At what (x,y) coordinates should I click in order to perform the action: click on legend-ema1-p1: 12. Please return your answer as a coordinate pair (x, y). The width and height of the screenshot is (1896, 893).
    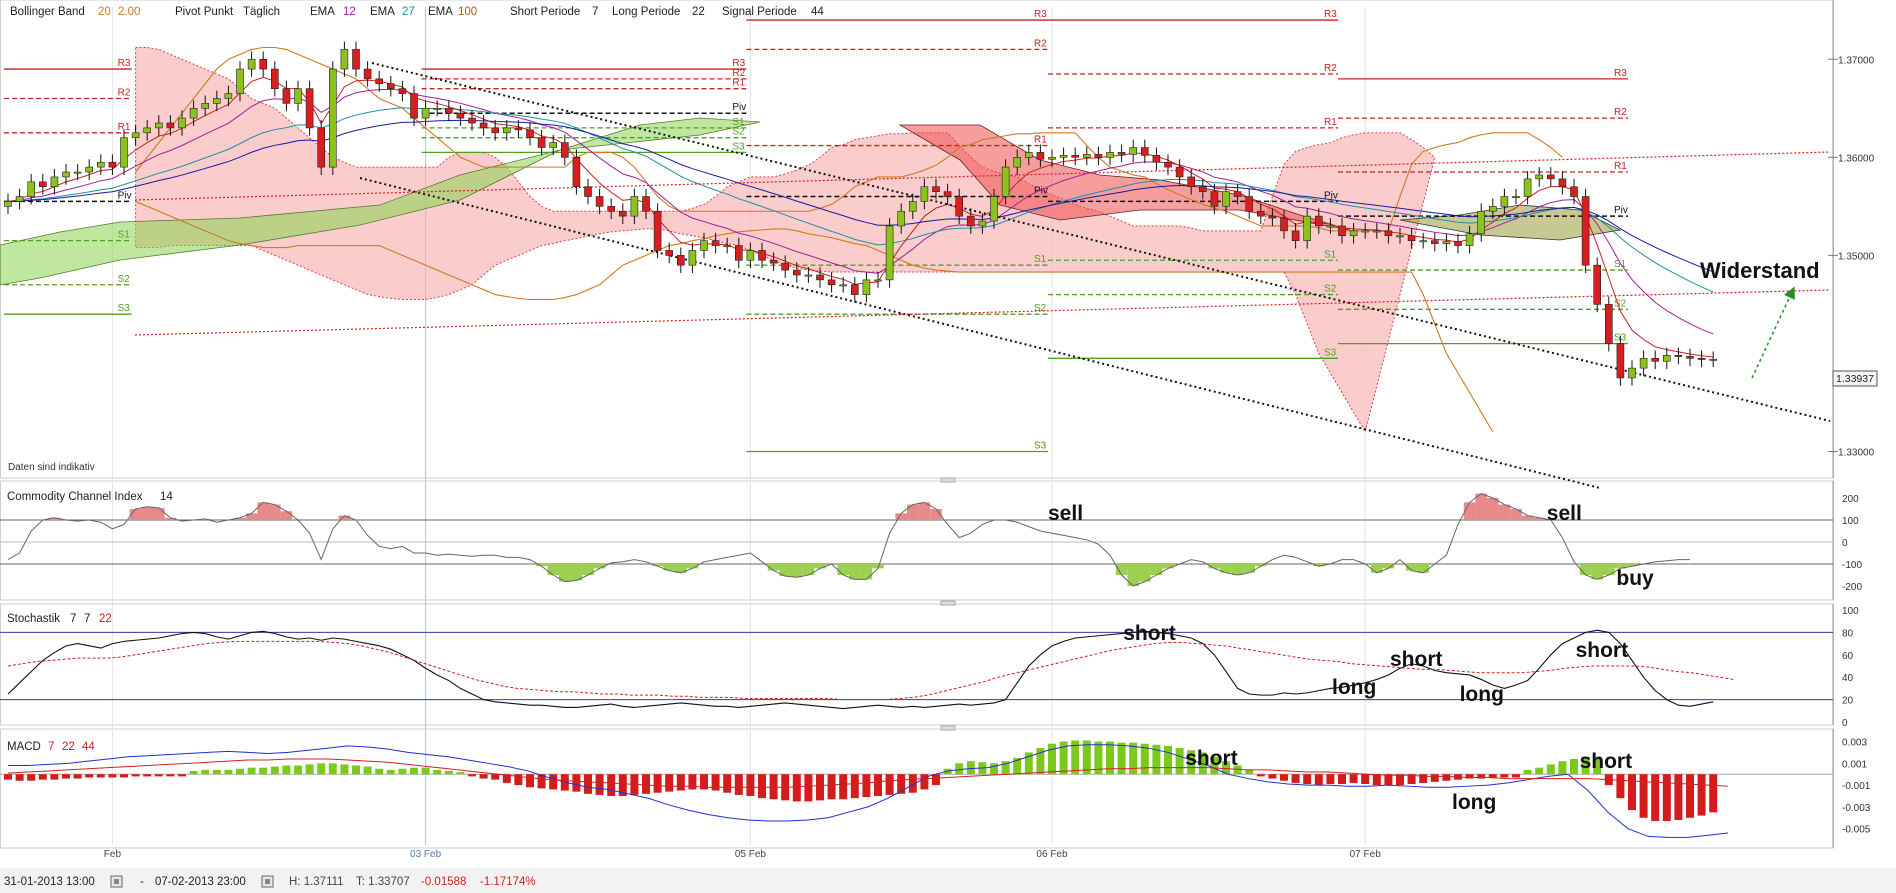
    Looking at the image, I should click on (349, 12).